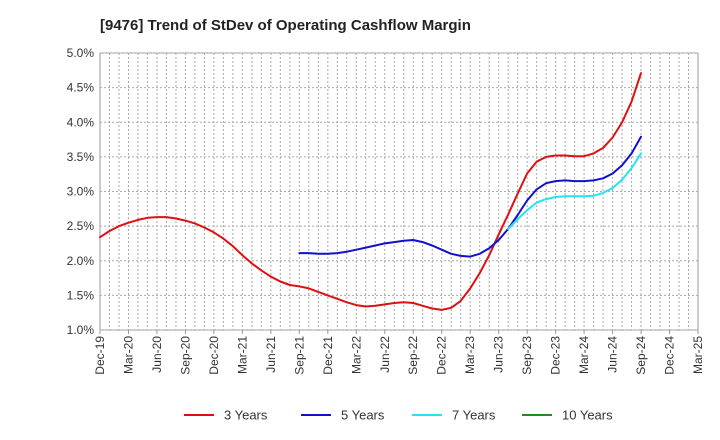 The height and width of the screenshot is (440, 720). What do you see at coordinates (81, 295) in the screenshot?
I see `y-tick-label: 1.5%` at bounding box center [81, 295].